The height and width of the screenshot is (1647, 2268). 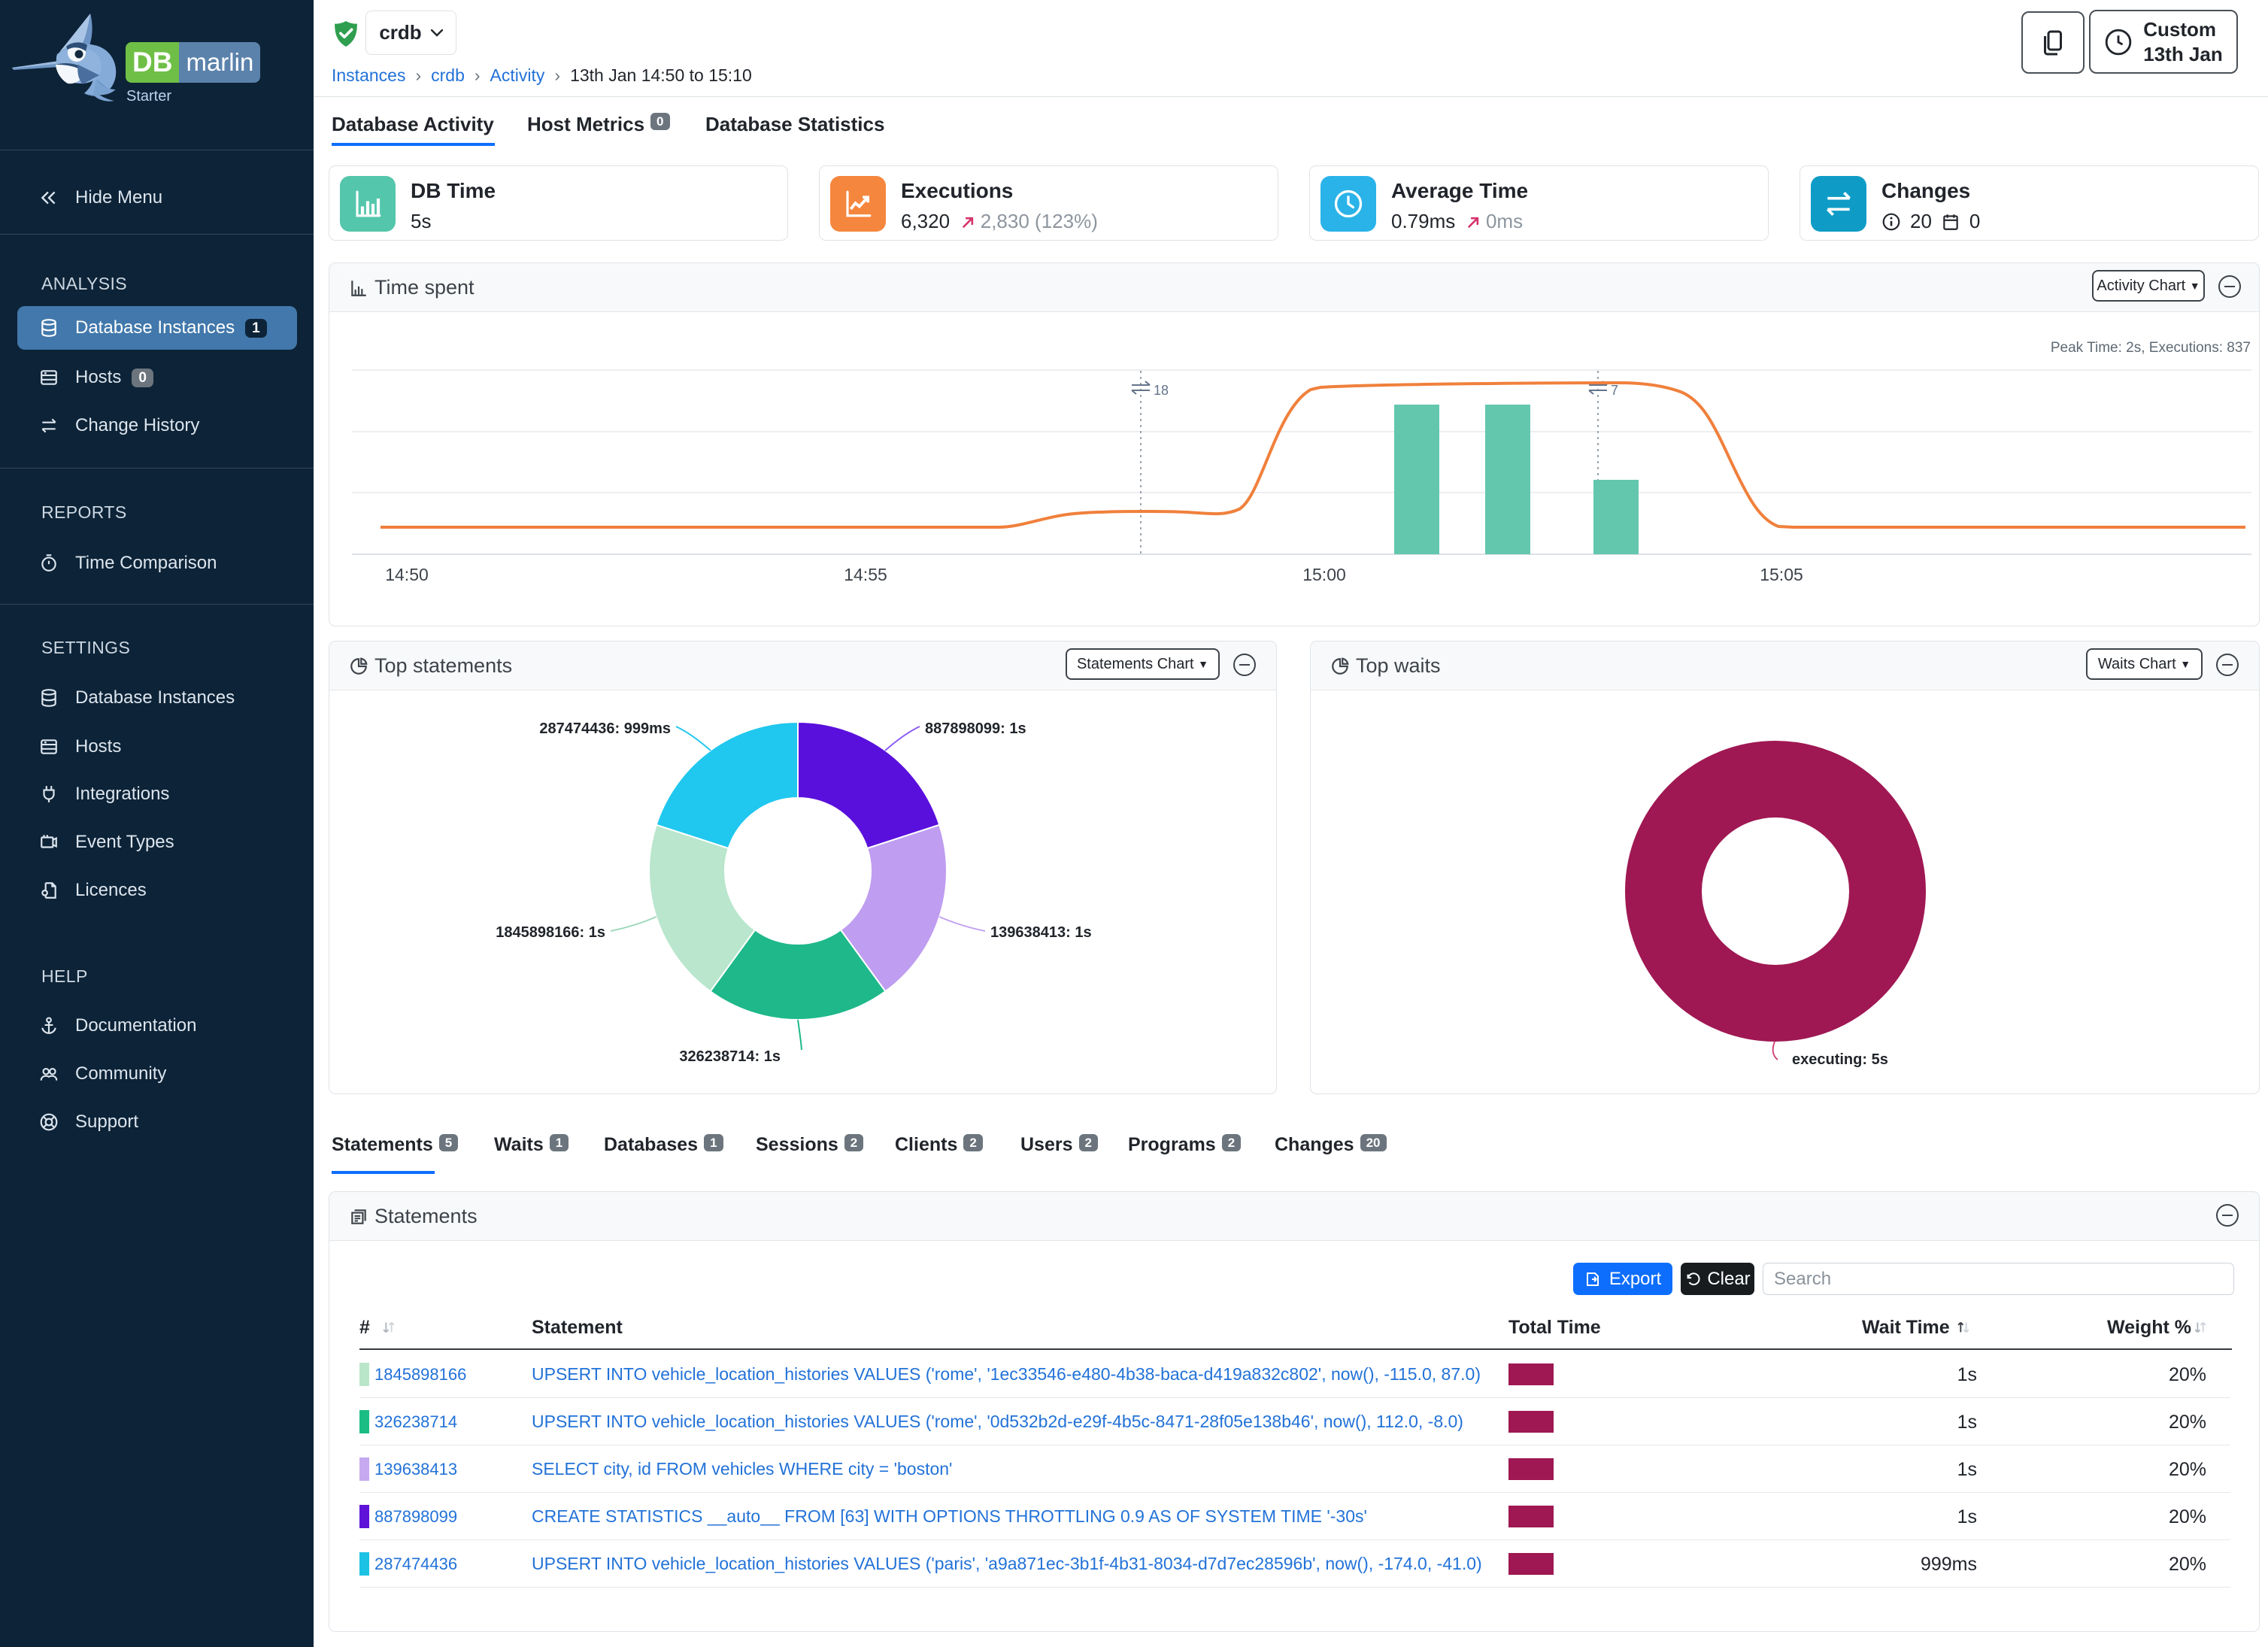 I want to click on svg-text: 887898099: 1s, so click(x=975, y=728).